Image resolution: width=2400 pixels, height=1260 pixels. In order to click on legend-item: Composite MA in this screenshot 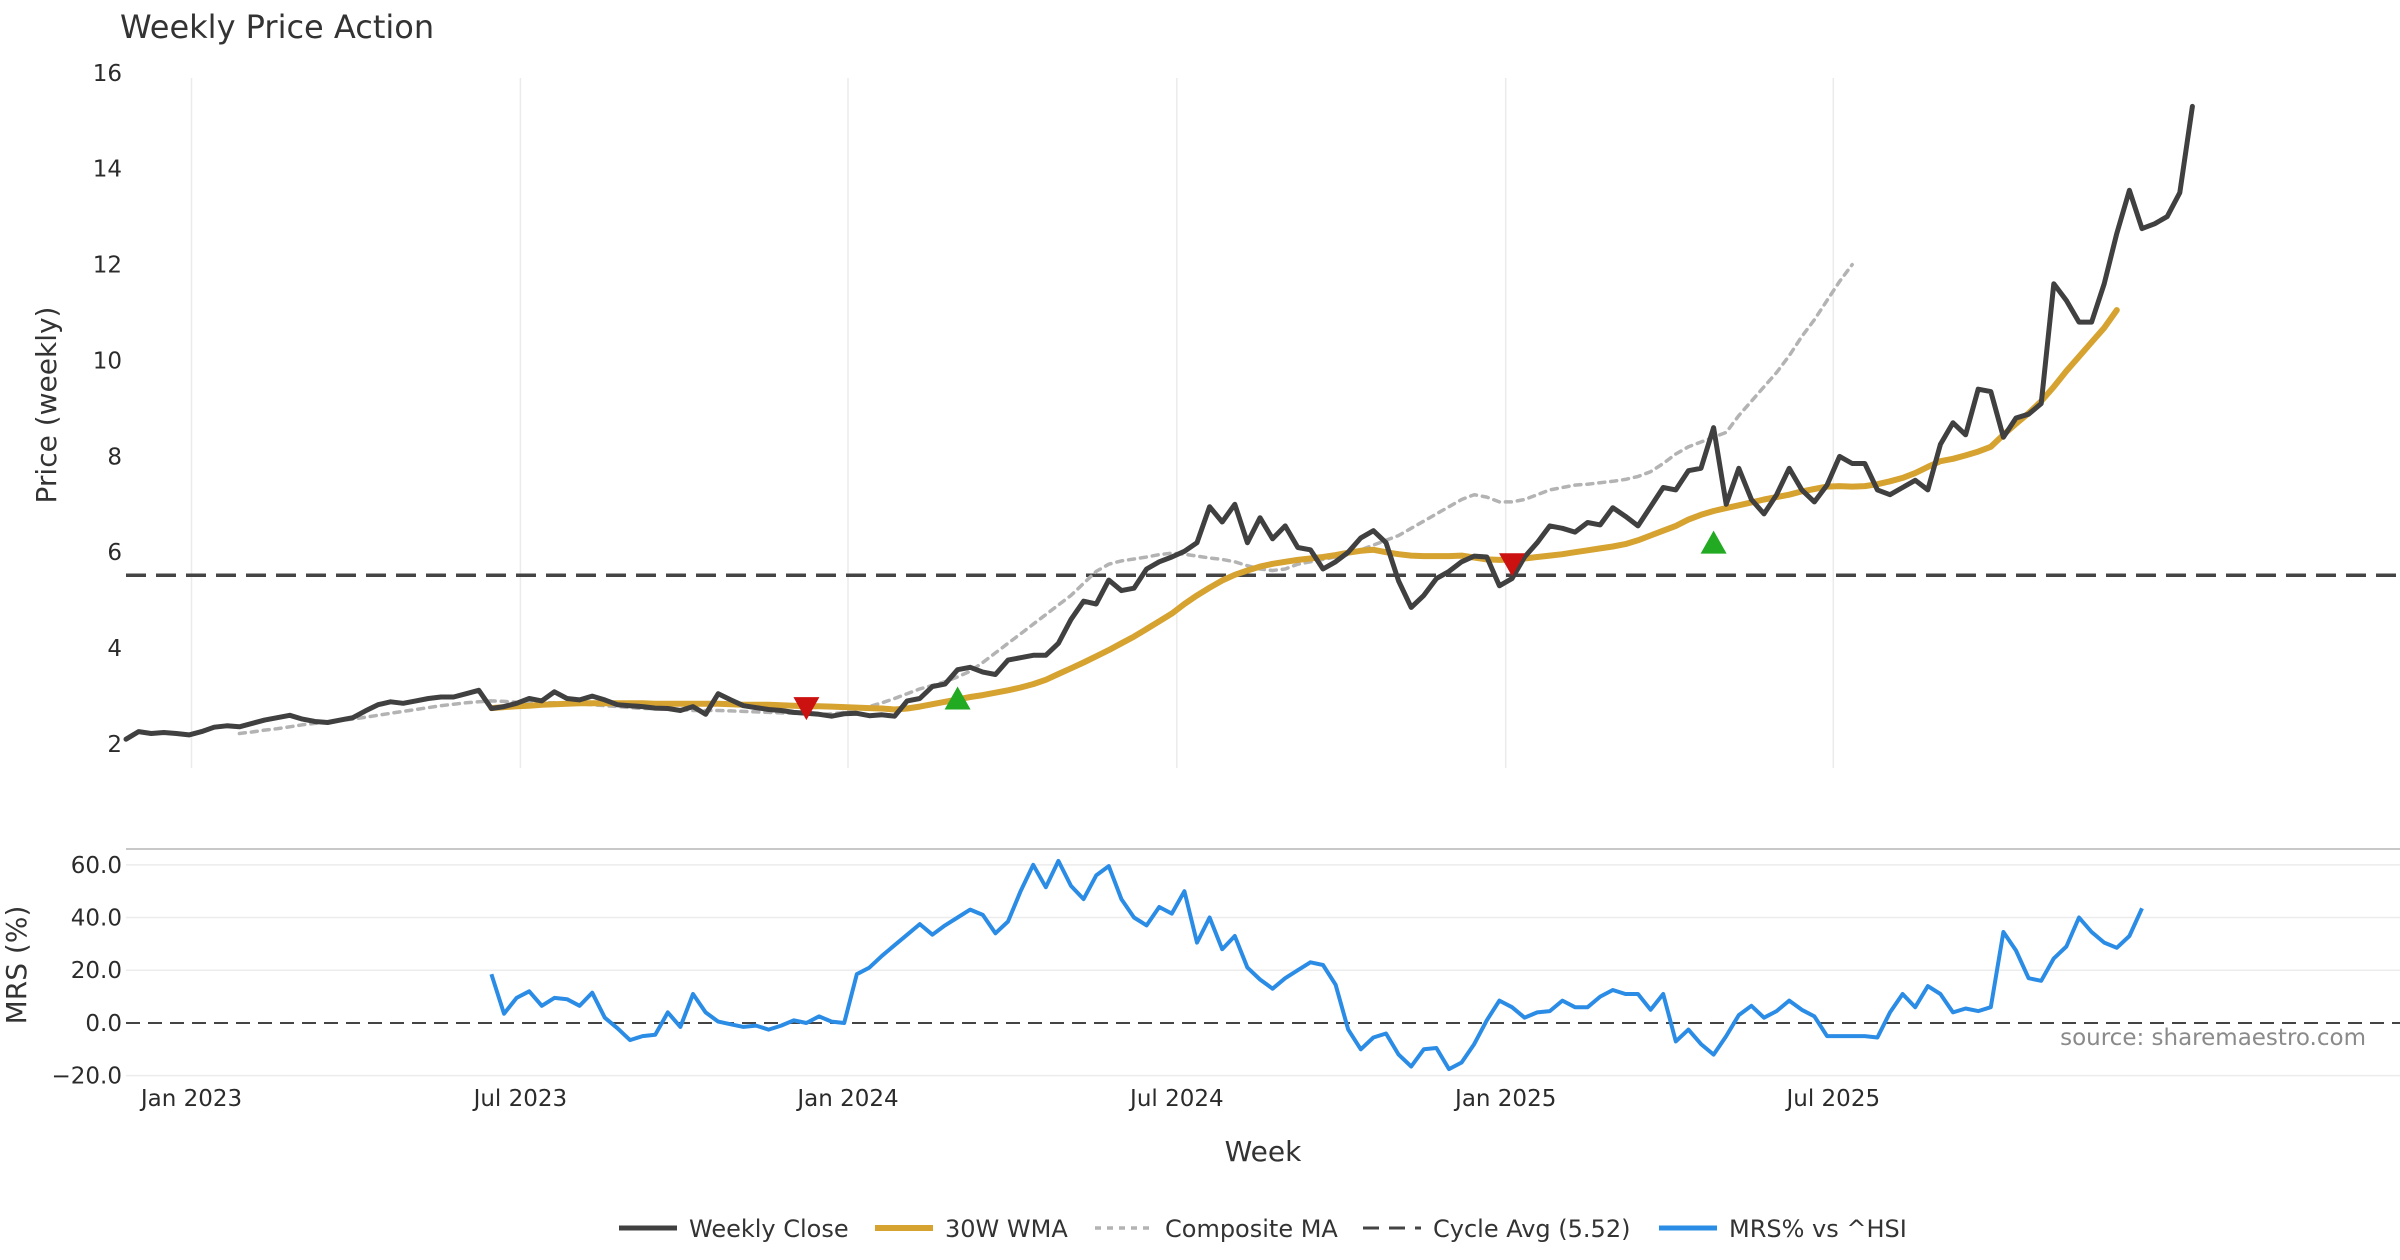, I will do `click(1216, 1229)`.